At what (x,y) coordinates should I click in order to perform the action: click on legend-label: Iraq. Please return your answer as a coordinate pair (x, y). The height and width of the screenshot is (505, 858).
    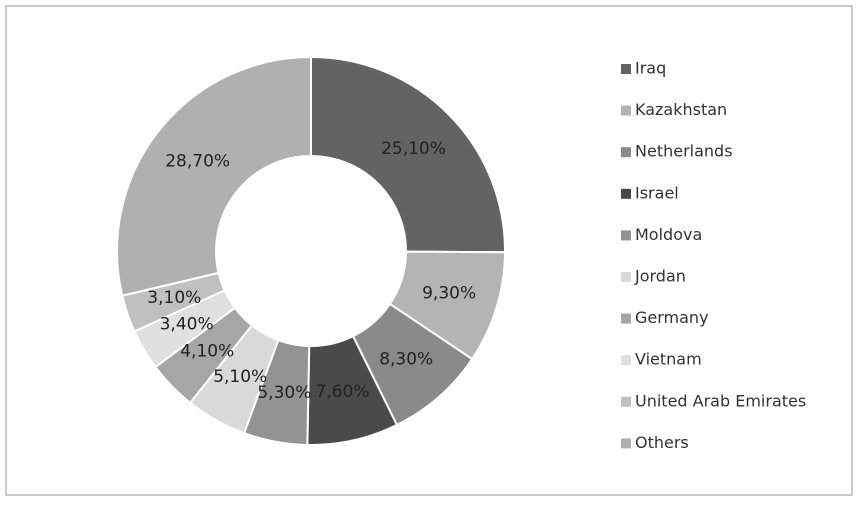
    Looking at the image, I should click on (650, 68).